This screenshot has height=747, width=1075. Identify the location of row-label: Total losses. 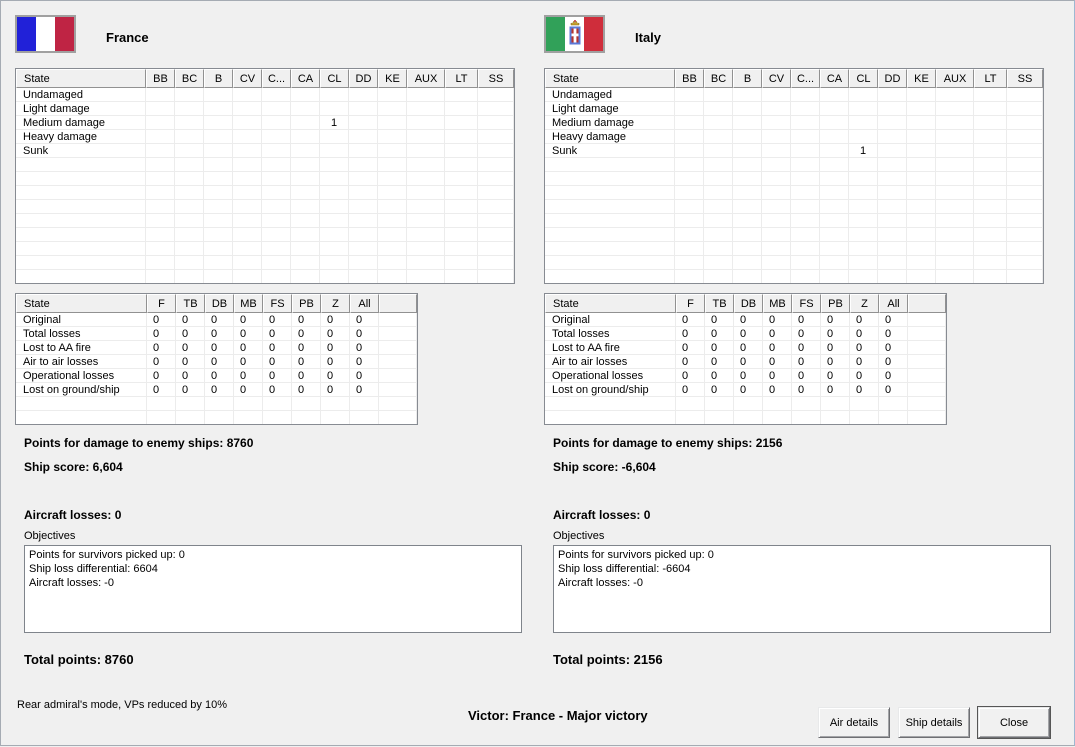
(81, 334).